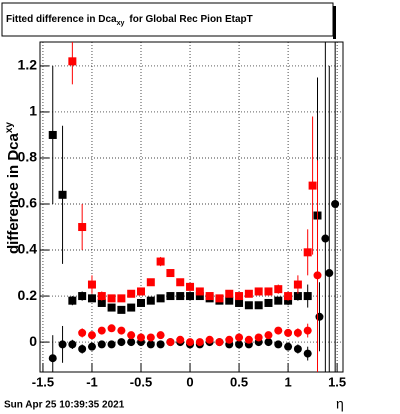  What do you see at coordinates (340, 404) in the screenshot?
I see `x-axis-title: η` at bounding box center [340, 404].